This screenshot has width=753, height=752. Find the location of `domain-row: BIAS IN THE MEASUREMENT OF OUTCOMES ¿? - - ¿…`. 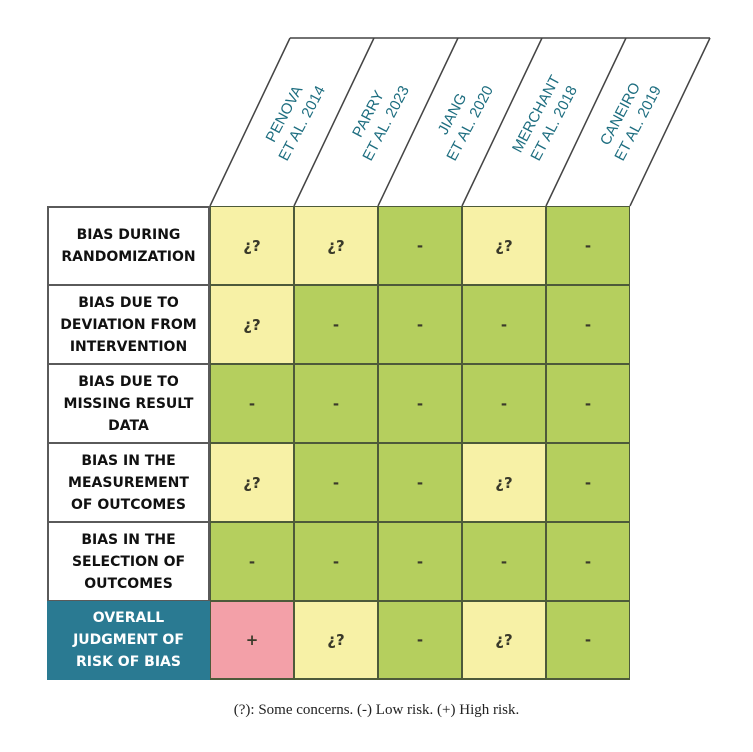

domain-row: BIAS IN THE MEASUREMENT OF OUTCOMES ¿? - - ¿… is located at coordinates (339, 482).